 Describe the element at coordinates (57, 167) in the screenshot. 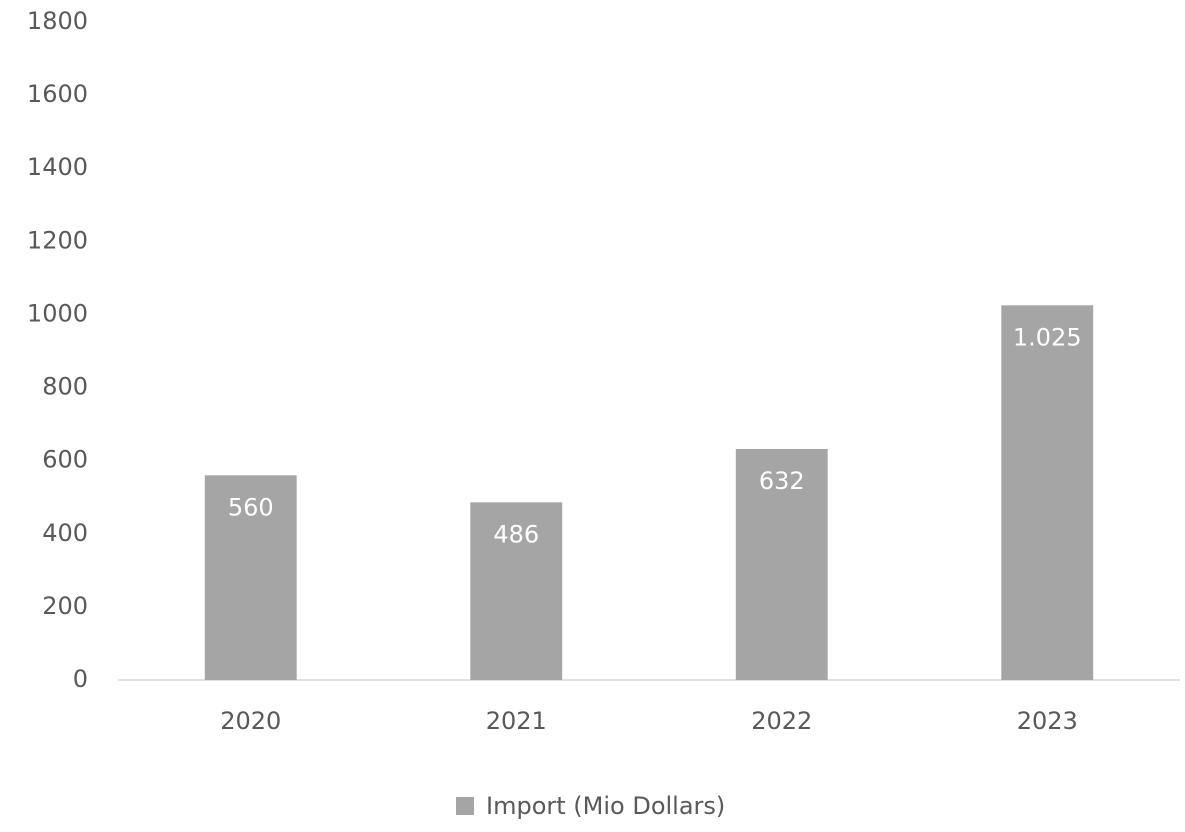

I see `y-tick-label: 1400` at that location.